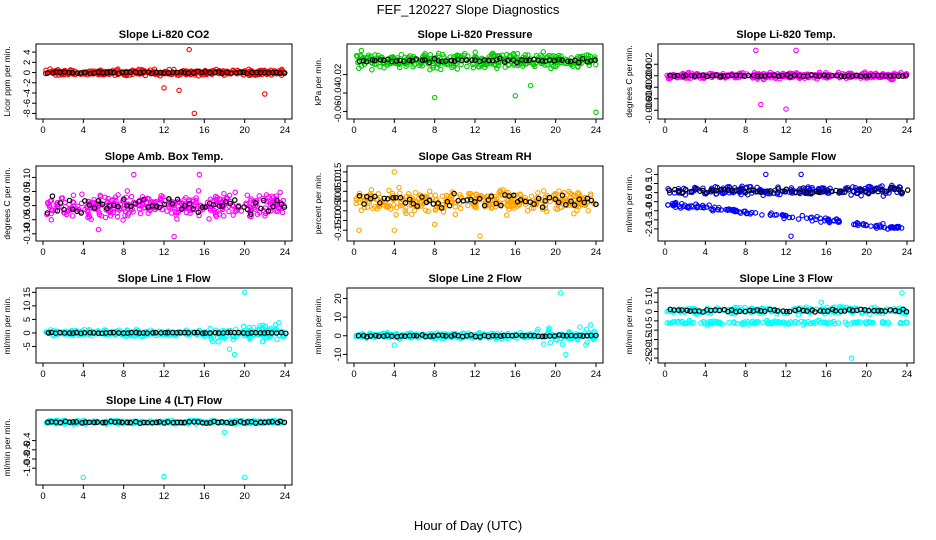  I want to click on y-tick-label: 0.002, so click(649, 64).